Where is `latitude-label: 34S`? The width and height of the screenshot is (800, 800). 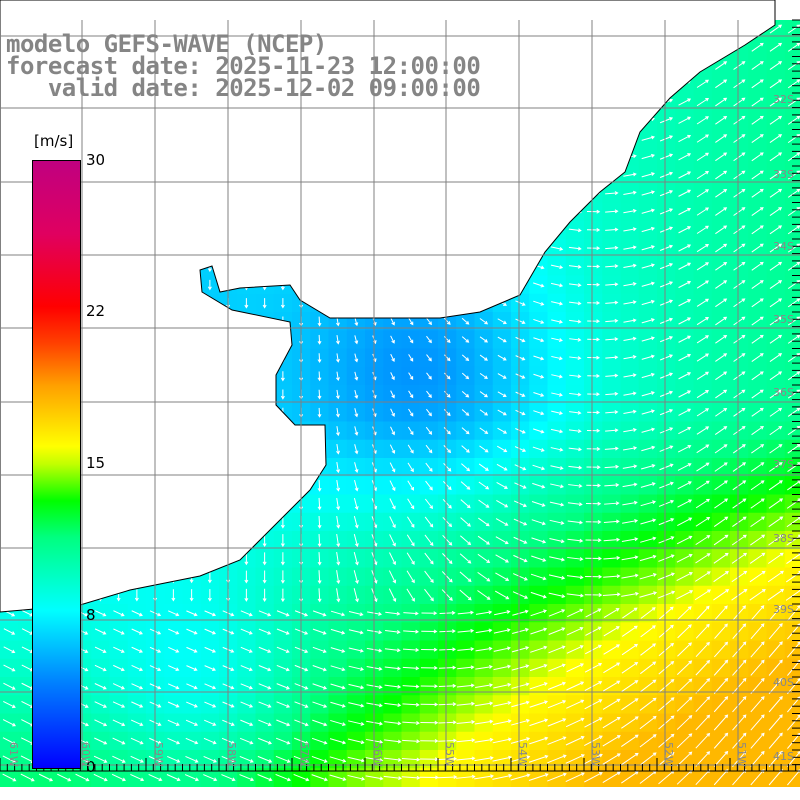
latitude-label: 34S is located at coordinates (783, 246).